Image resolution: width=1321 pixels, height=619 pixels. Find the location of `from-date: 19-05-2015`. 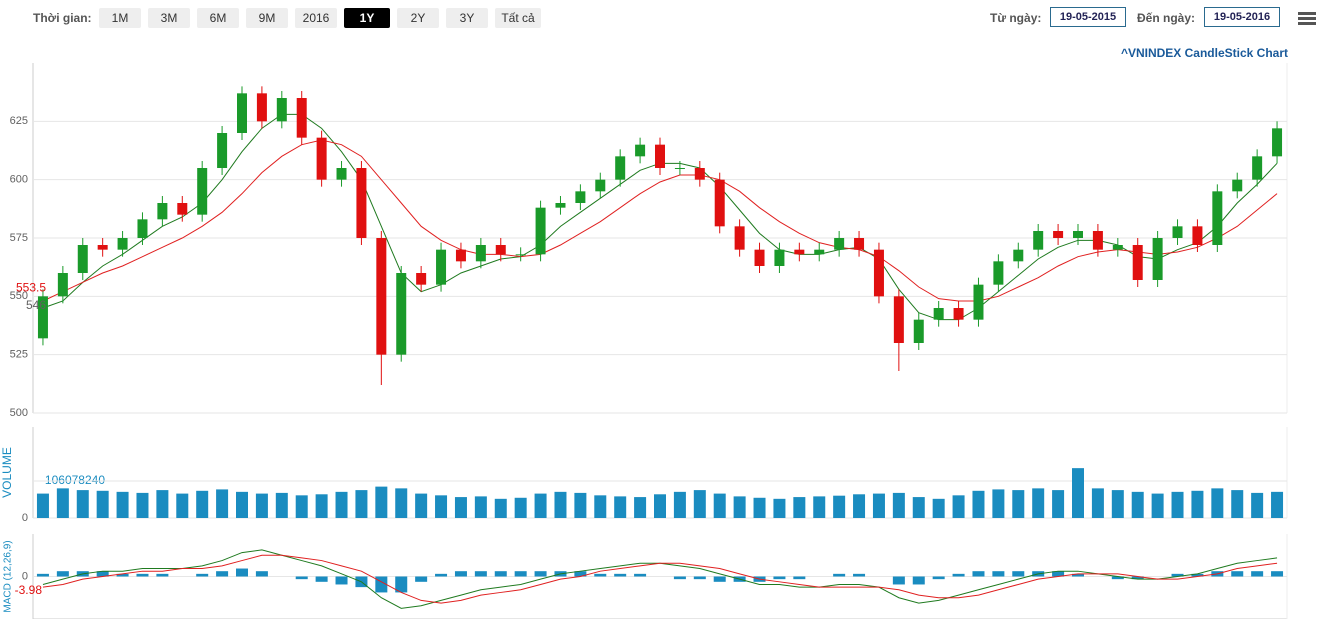

from-date: 19-05-2015 is located at coordinates (1088, 17).